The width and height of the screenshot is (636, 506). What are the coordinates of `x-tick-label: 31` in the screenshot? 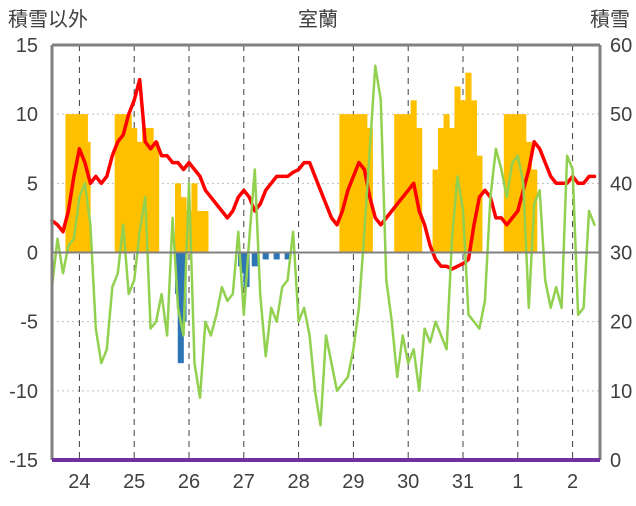 It's located at (463, 482).